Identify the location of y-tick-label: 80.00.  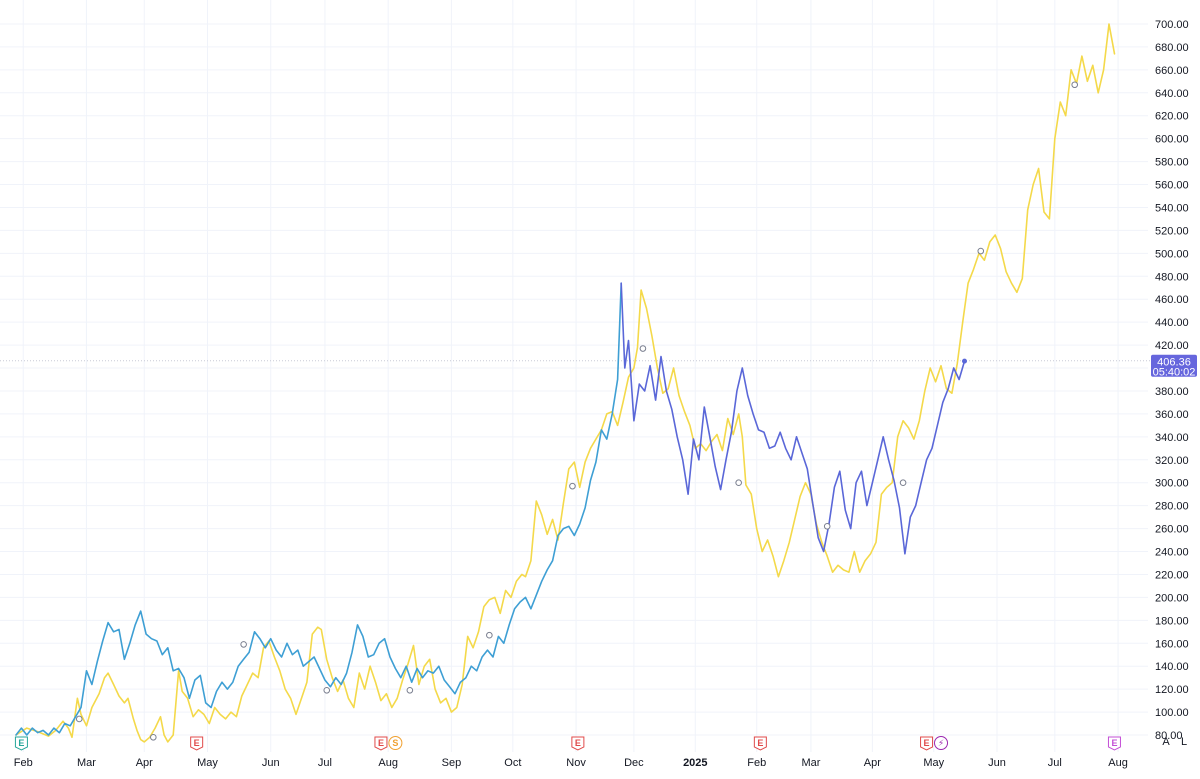
(1169, 736).